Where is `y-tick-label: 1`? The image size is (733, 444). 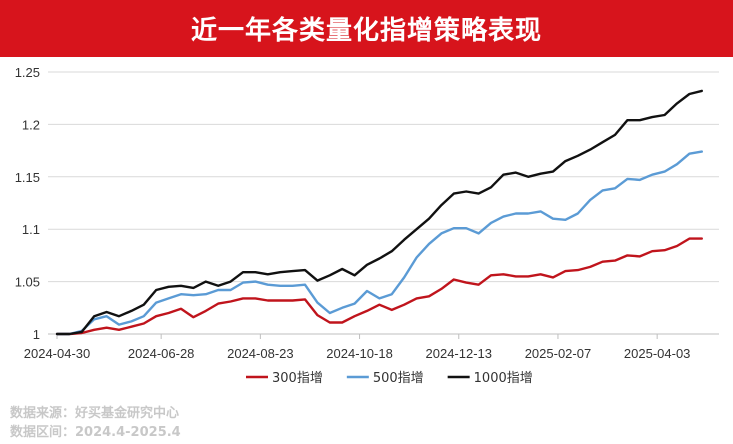 y-tick-label: 1 is located at coordinates (36, 334).